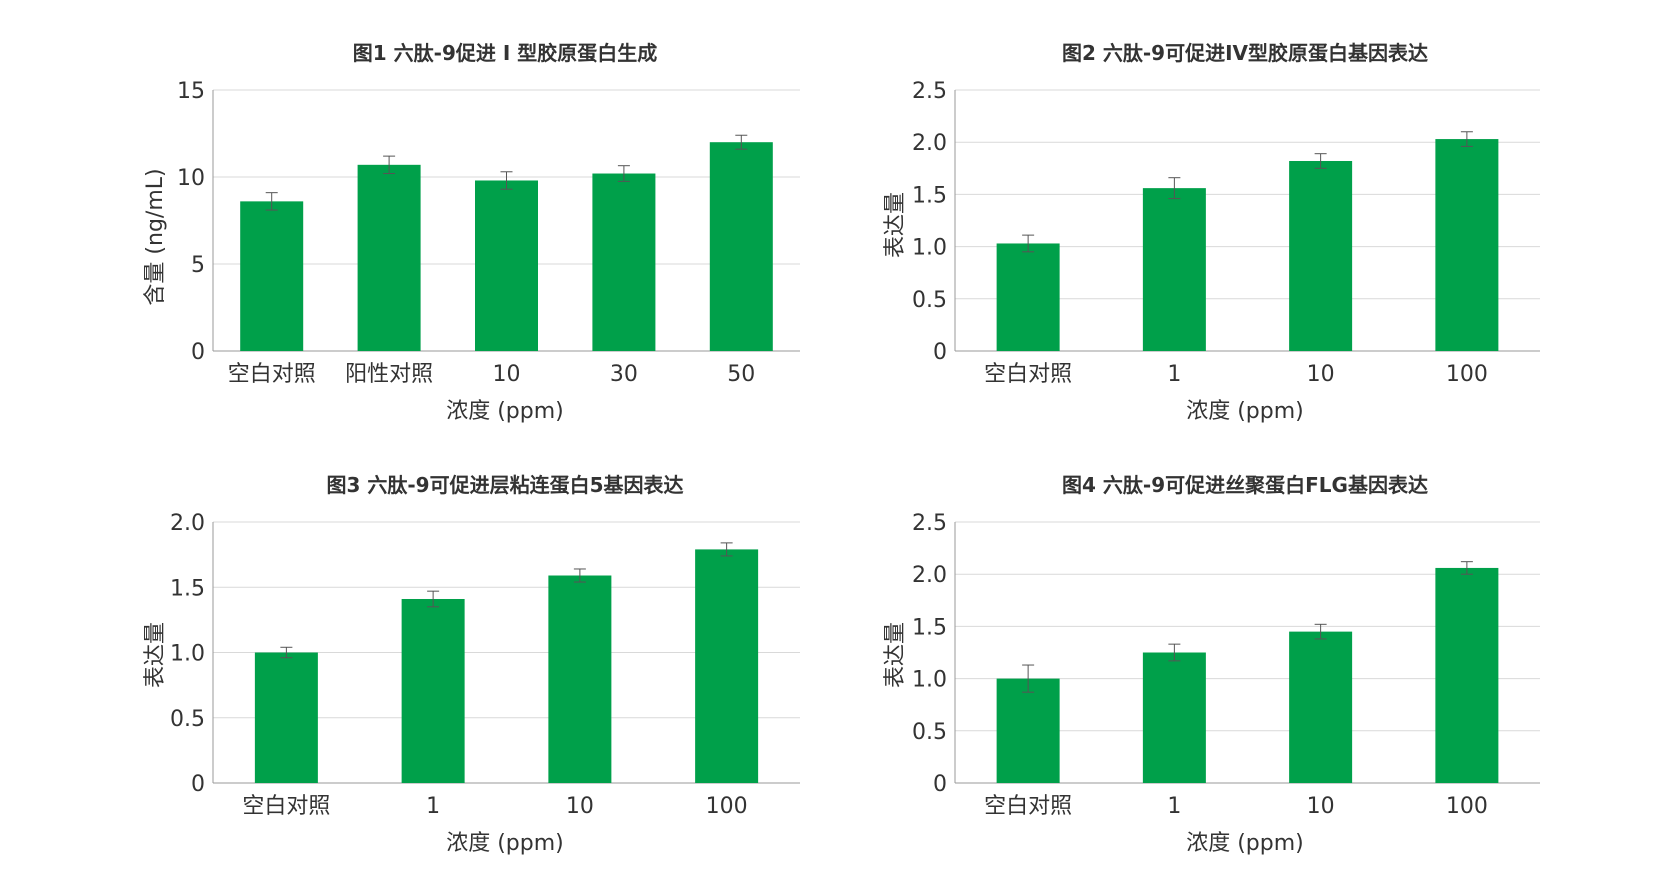 The width and height of the screenshot is (1667, 876). Describe the element at coordinates (191, 91) in the screenshot. I see `y-tick-label: 15` at that location.